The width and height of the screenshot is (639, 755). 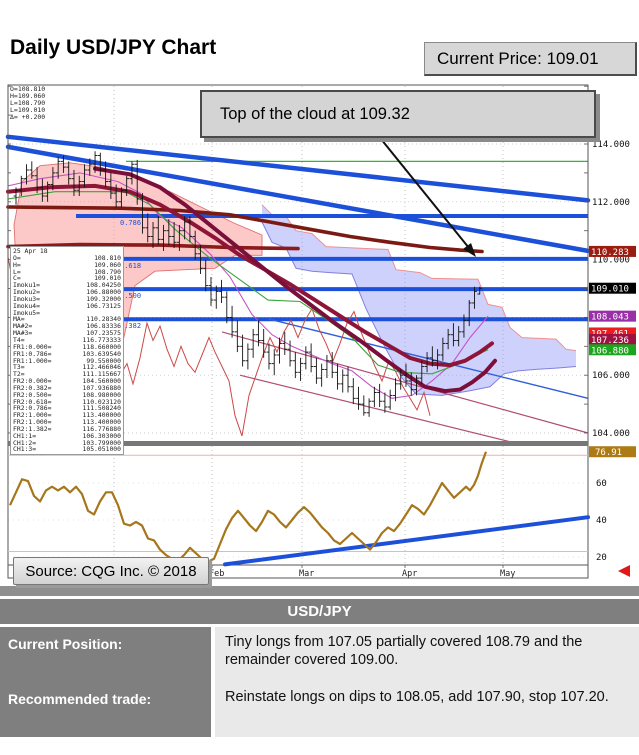 I want to click on price-badge-109.010: 109.010, so click(x=610, y=290).